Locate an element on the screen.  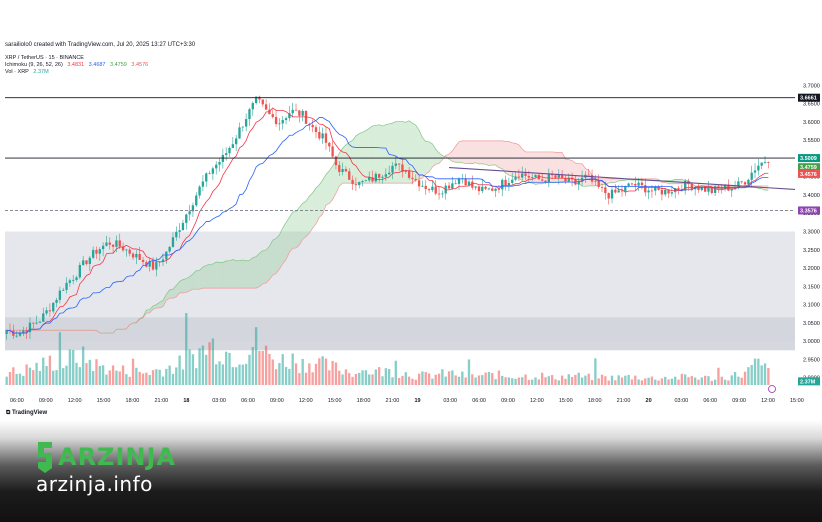
y-tick-label: 2.9500 is located at coordinates (811, 360).